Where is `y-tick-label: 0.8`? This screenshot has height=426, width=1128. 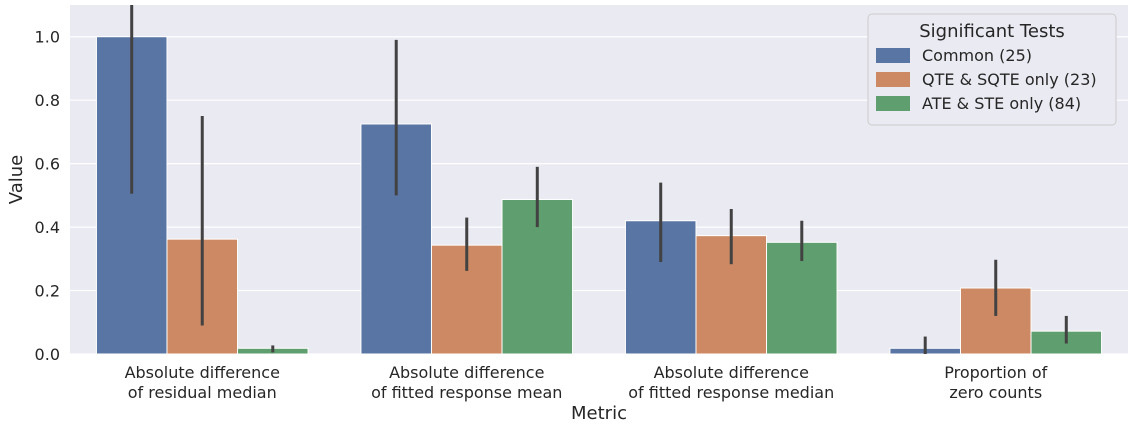 y-tick-label: 0.8 is located at coordinates (47, 100).